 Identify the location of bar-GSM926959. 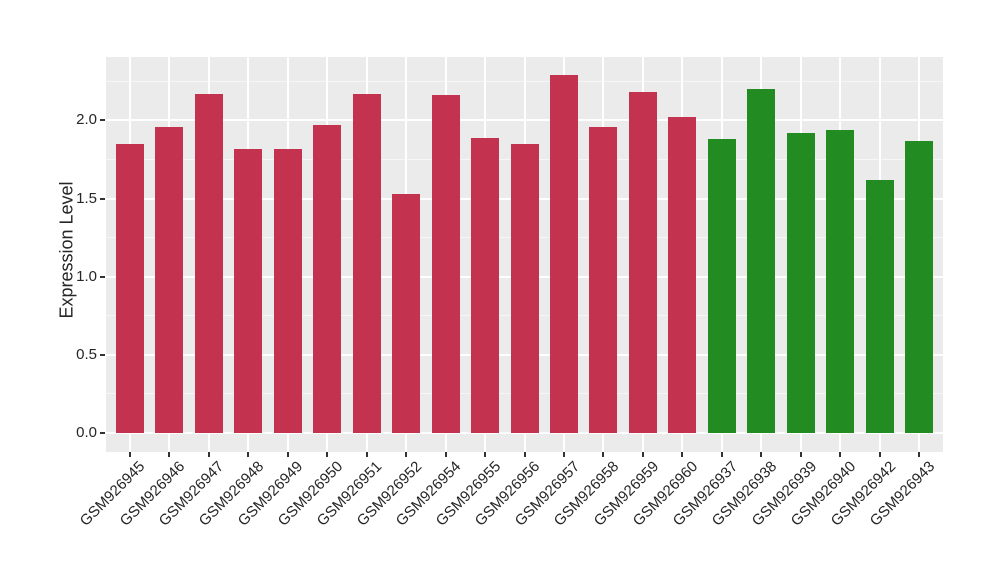
(642, 262).